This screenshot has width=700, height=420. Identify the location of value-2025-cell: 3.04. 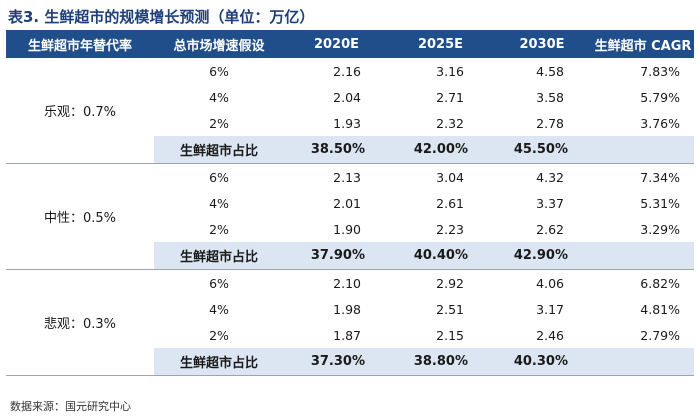
(450, 177).